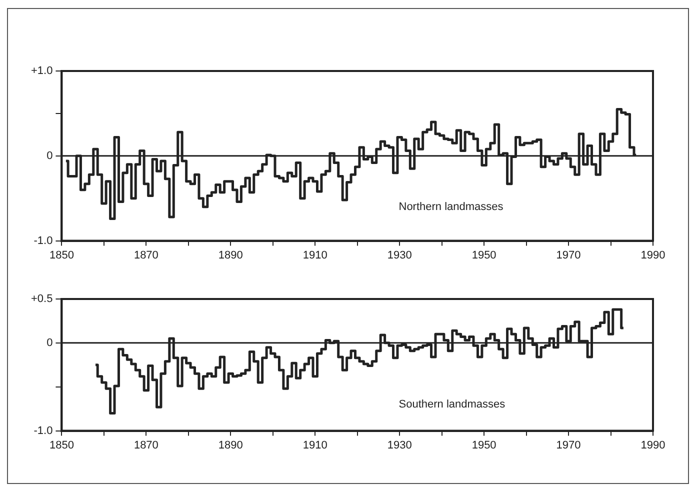 Image resolution: width=694 pixels, height=490 pixels. I want to click on y-tick-label: +0.5, so click(41, 299).